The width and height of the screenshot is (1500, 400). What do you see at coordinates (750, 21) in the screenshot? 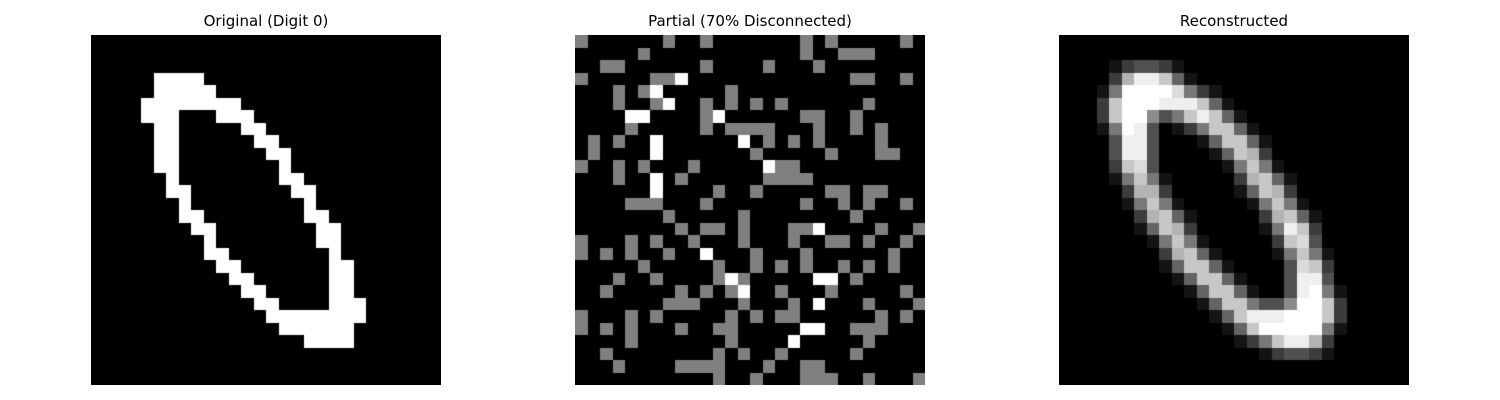
I see `panel-title-partial: Partial (70% Disconnected)` at bounding box center [750, 21].